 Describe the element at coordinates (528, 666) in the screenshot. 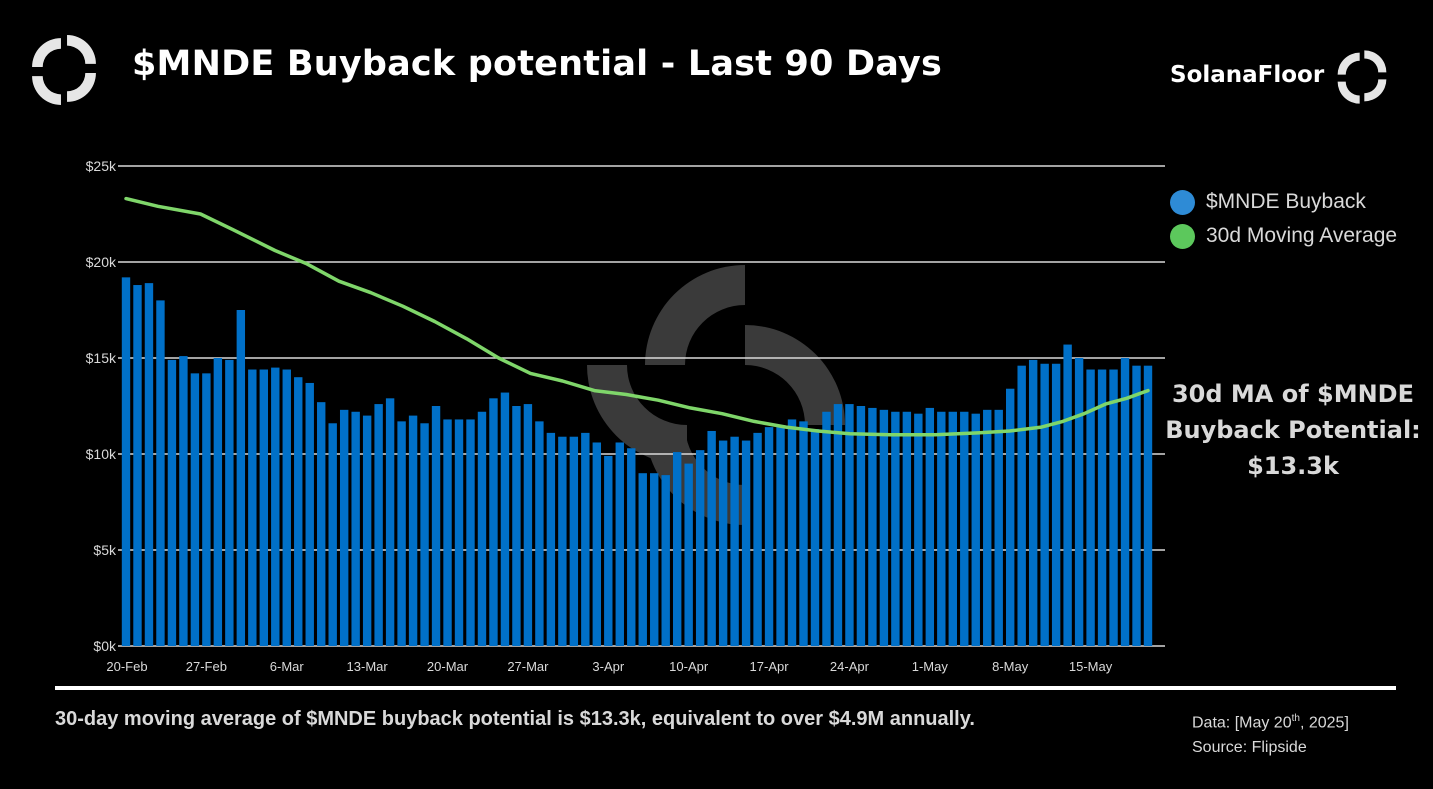

I see `x-tick-label: 27-Mar` at that location.